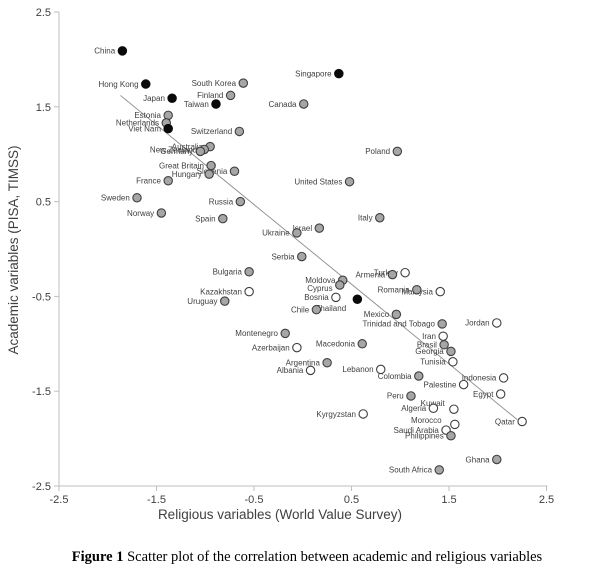  What do you see at coordinates (172, 98) in the screenshot?
I see `point-japan` at bounding box center [172, 98].